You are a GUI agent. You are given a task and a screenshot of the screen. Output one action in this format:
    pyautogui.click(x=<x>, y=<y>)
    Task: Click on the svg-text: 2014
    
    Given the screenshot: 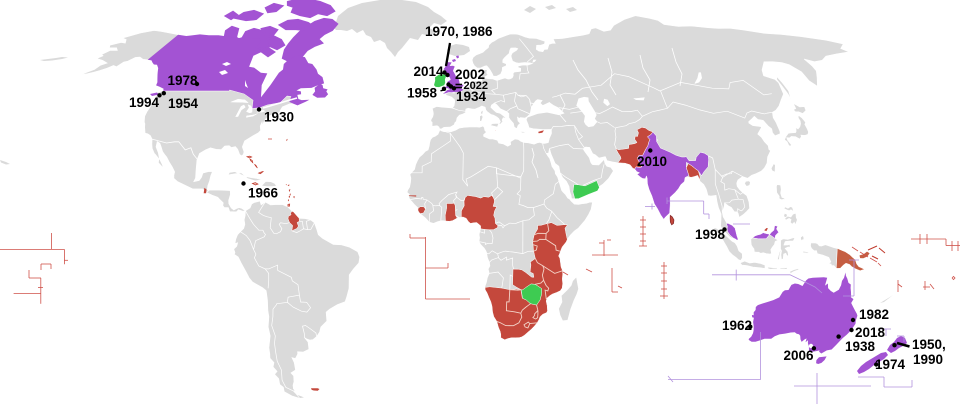 What is the action you would take?
    pyautogui.click(x=429, y=71)
    